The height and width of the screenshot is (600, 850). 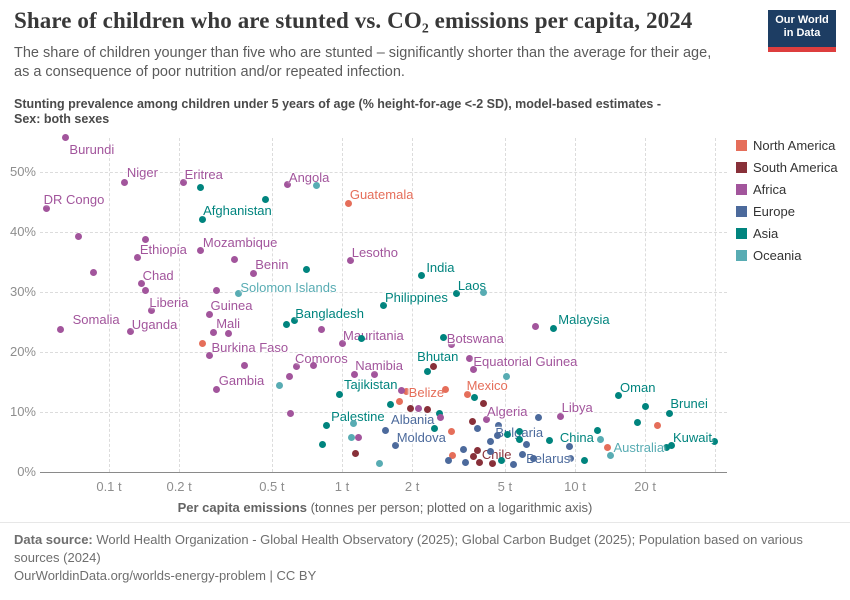 What do you see at coordinates (787, 211) in the screenshot?
I see `legend-item-europe: Europe` at bounding box center [787, 211].